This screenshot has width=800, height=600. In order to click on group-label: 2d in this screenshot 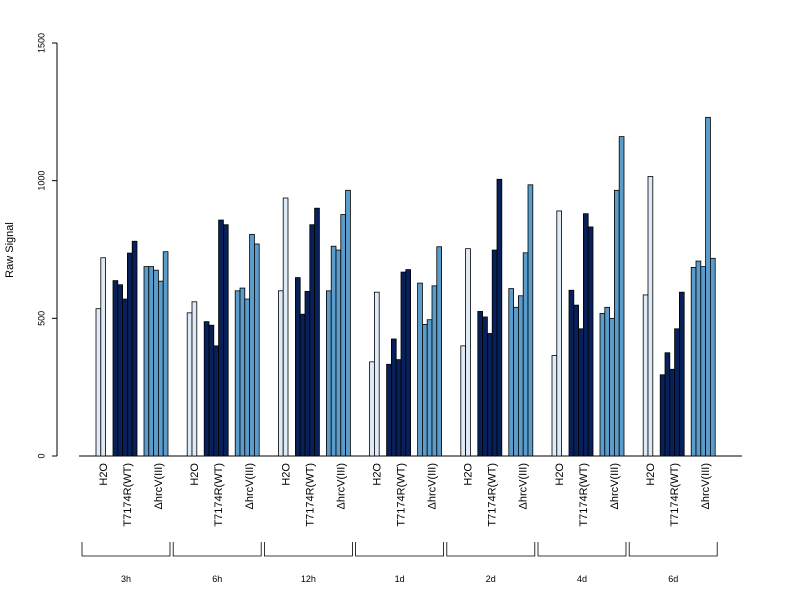, I will do `click(491, 579)`.